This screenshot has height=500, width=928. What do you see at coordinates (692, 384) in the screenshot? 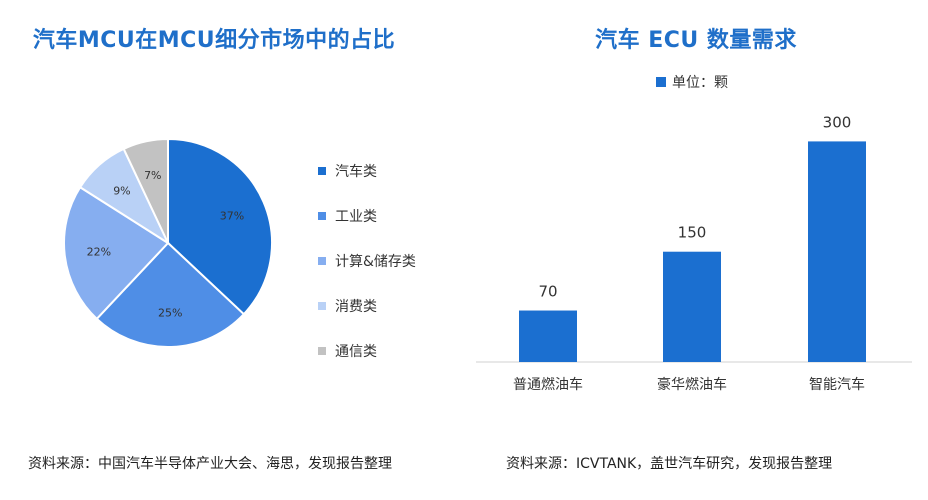
I see `x-tick-label: 豪华燃油车` at bounding box center [692, 384].